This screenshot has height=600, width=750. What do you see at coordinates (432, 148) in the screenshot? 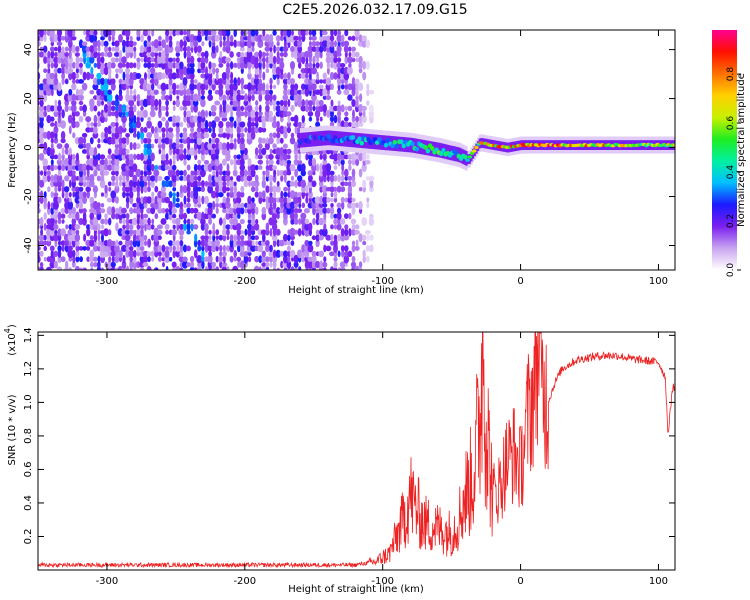
I see `ridge-cell` at bounding box center [432, 148].